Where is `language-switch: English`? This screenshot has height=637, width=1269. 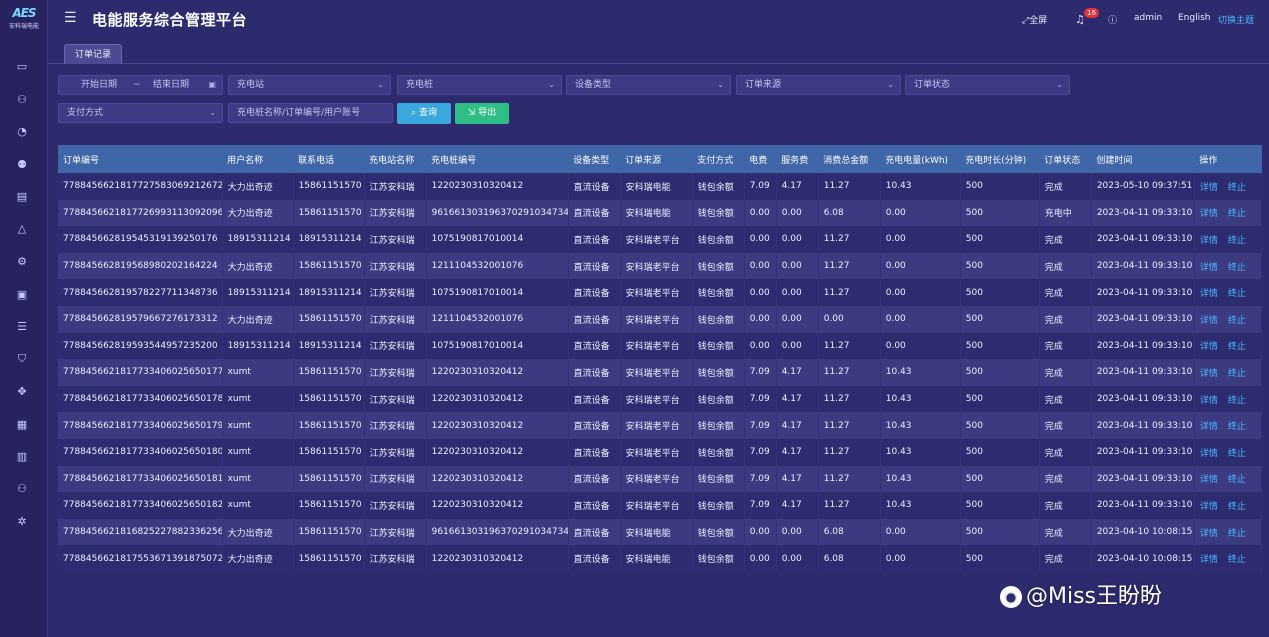
language-switch: English is located at coordinates (1194, 18).